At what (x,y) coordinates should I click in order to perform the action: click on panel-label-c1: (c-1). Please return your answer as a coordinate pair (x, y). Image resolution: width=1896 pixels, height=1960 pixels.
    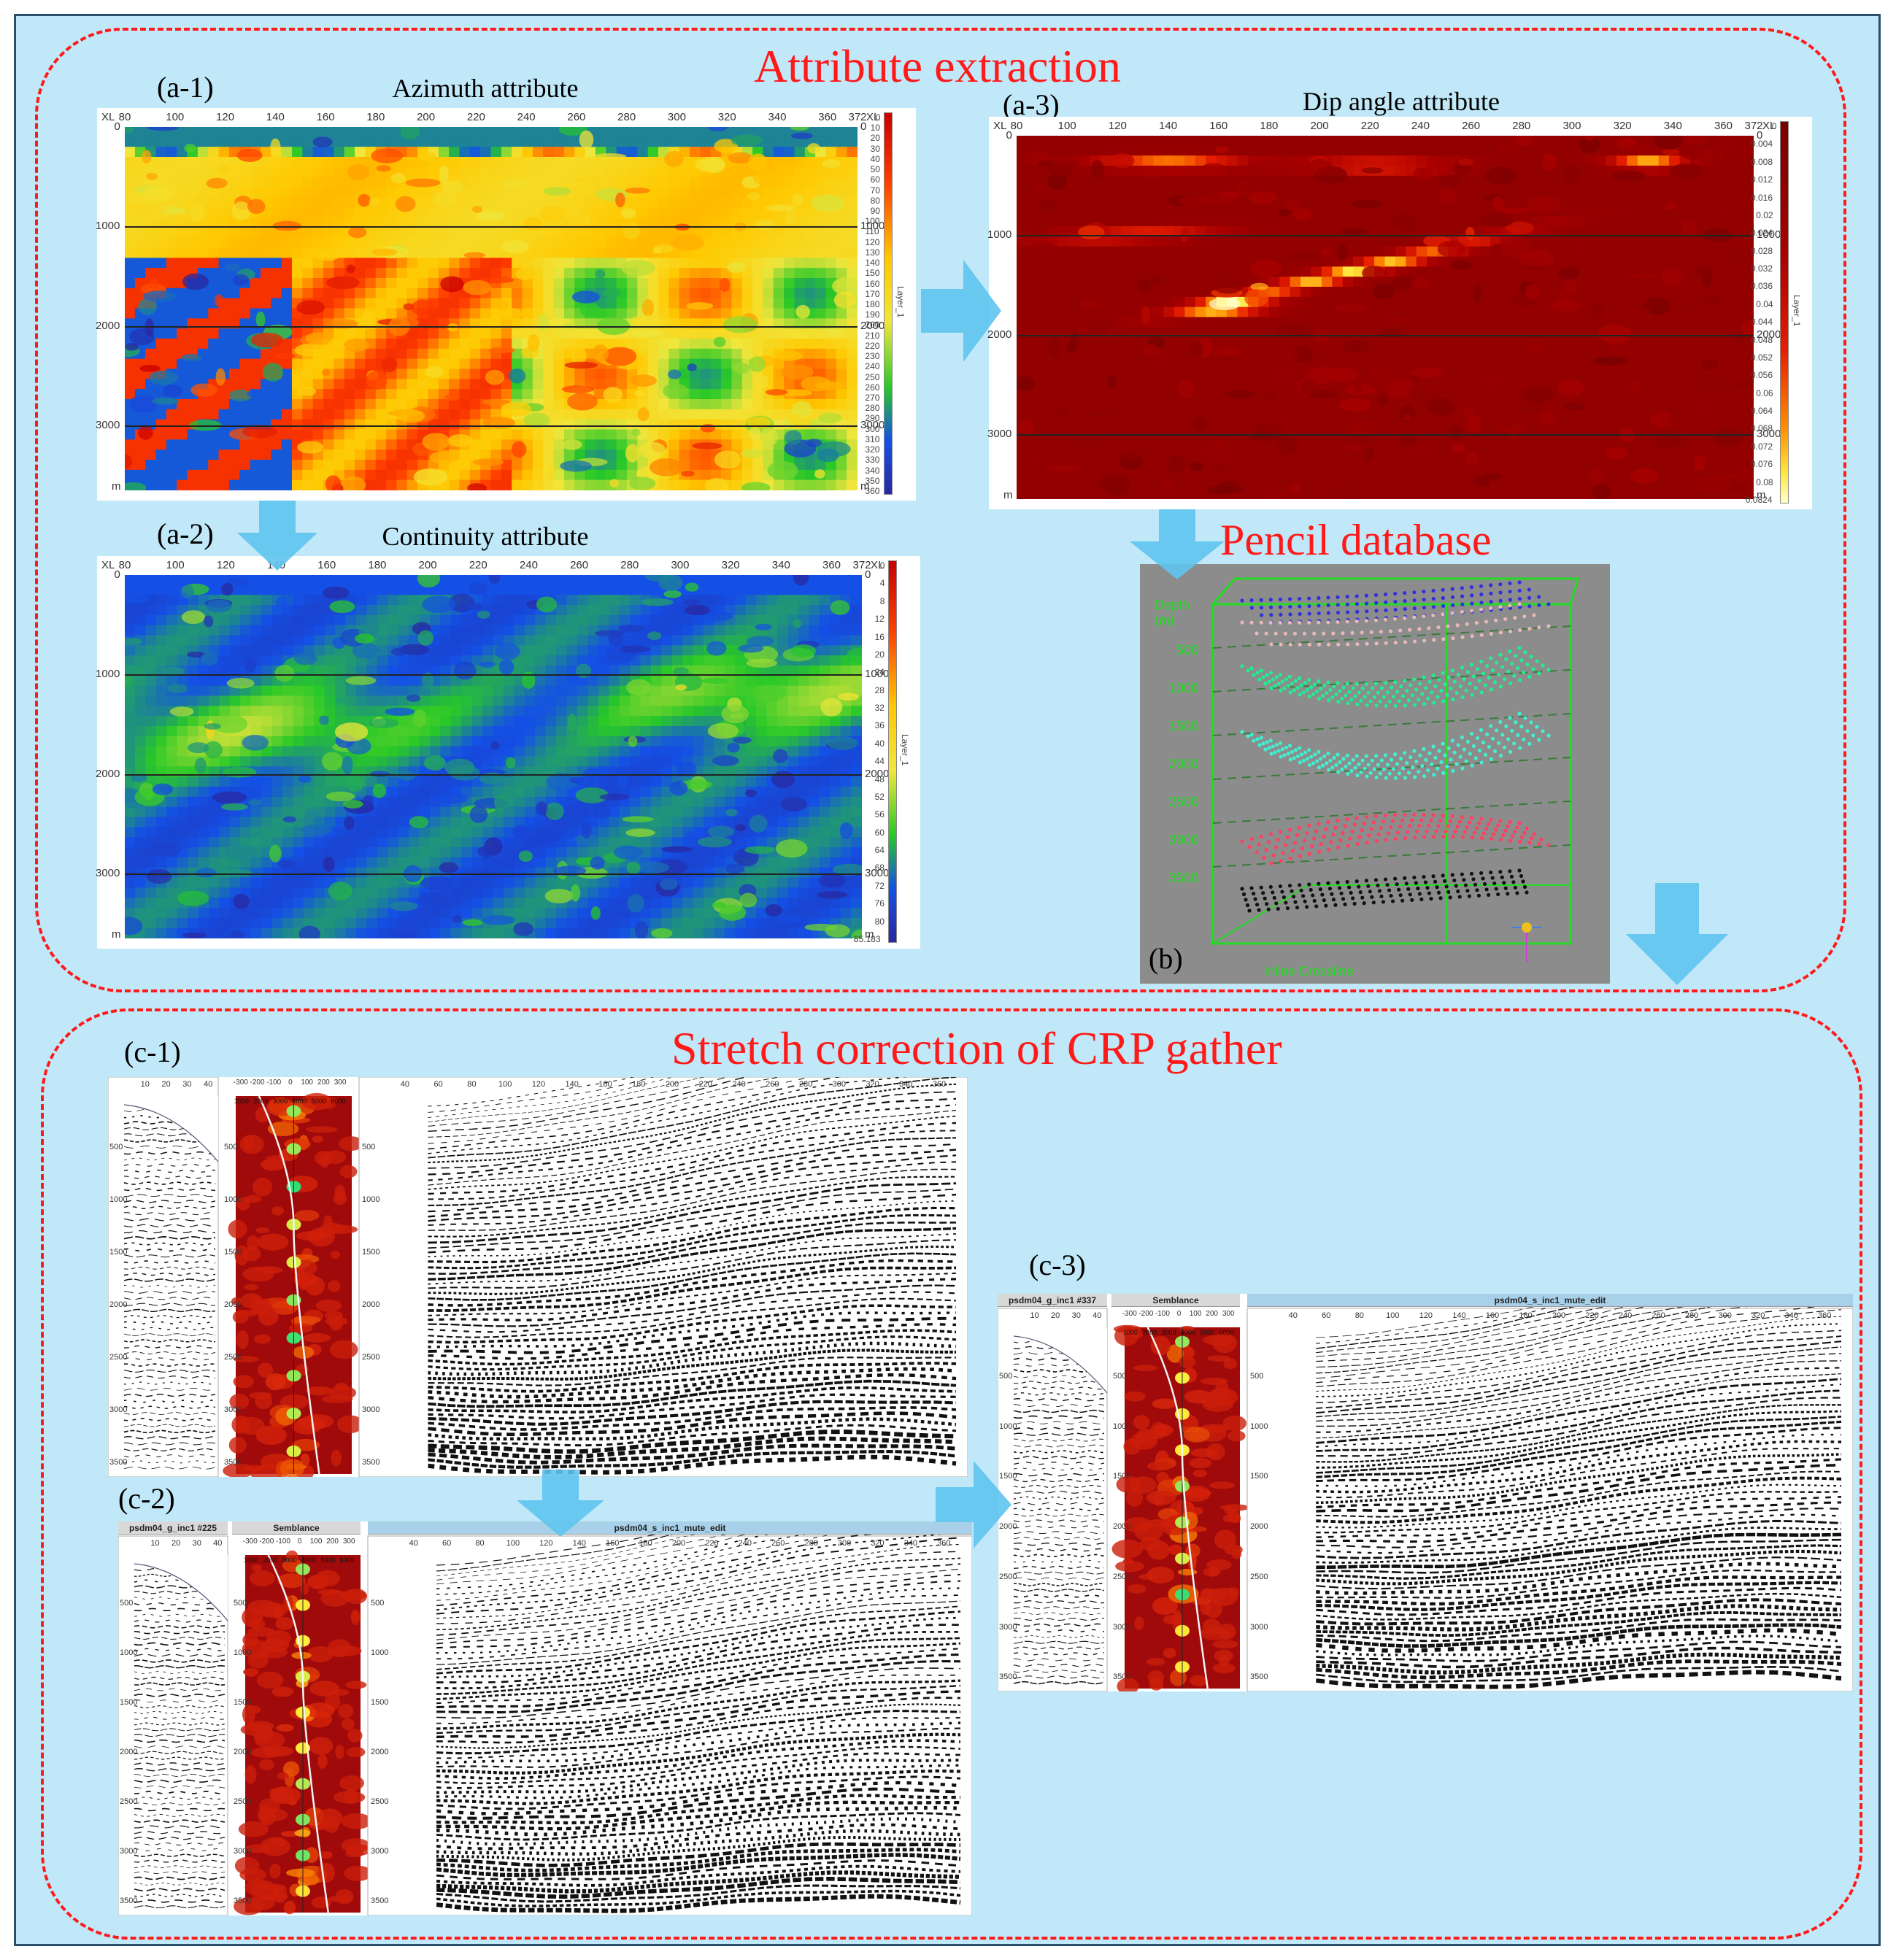
    Looking at the image, I should click on (152, 1051).